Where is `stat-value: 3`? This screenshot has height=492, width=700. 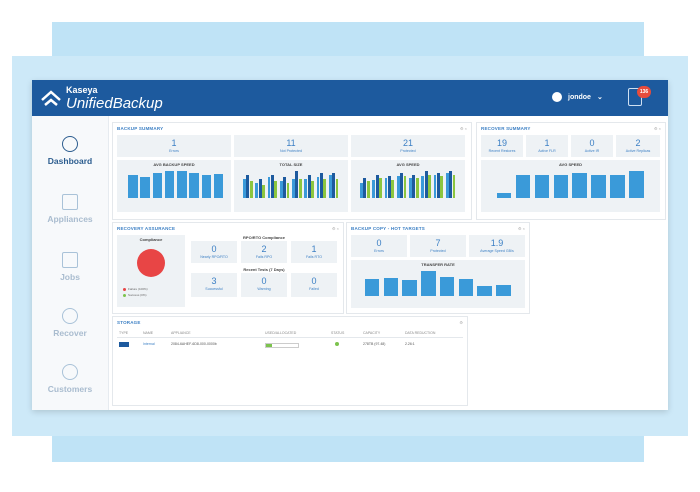
stat-value: 3 is located at coordinates (214, 281).